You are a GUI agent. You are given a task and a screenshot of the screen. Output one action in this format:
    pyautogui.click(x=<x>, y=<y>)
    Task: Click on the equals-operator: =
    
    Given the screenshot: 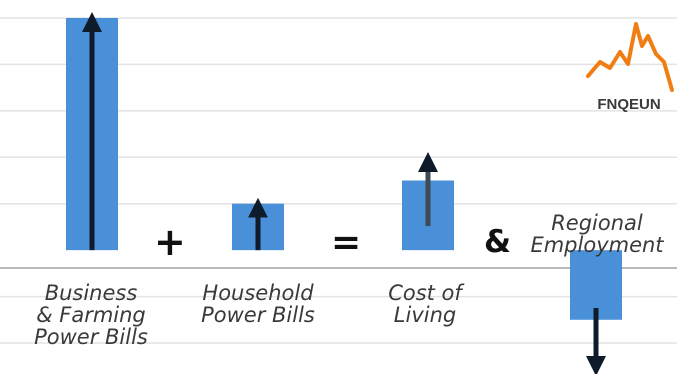 What is the action you would take?
    pyautogui.click(x=346, y=242)
    